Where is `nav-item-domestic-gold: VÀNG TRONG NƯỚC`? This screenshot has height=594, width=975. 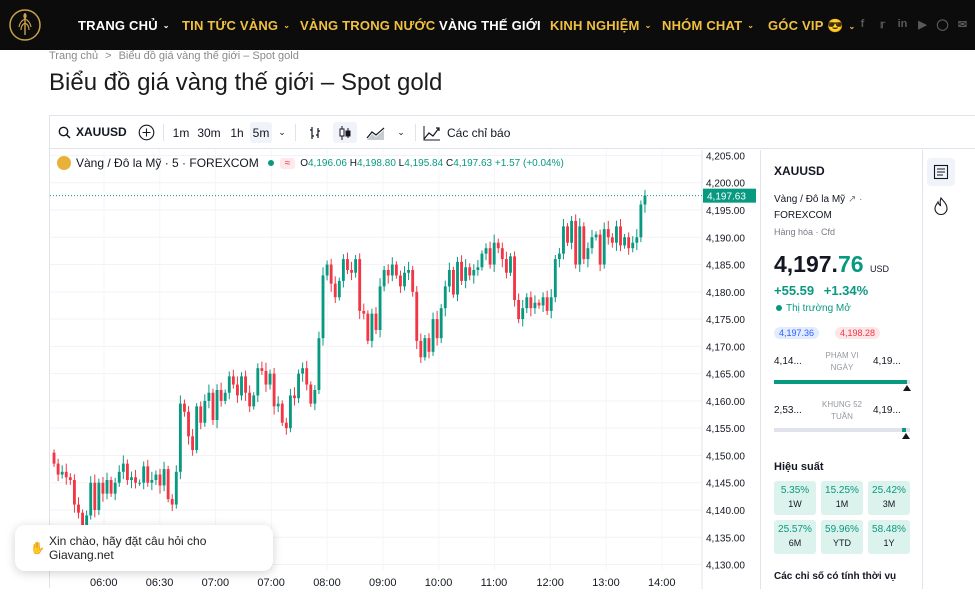 nav-item-domestic-gold: VÀNG TRONG NƯỚC is located at coordinates (367, 25).